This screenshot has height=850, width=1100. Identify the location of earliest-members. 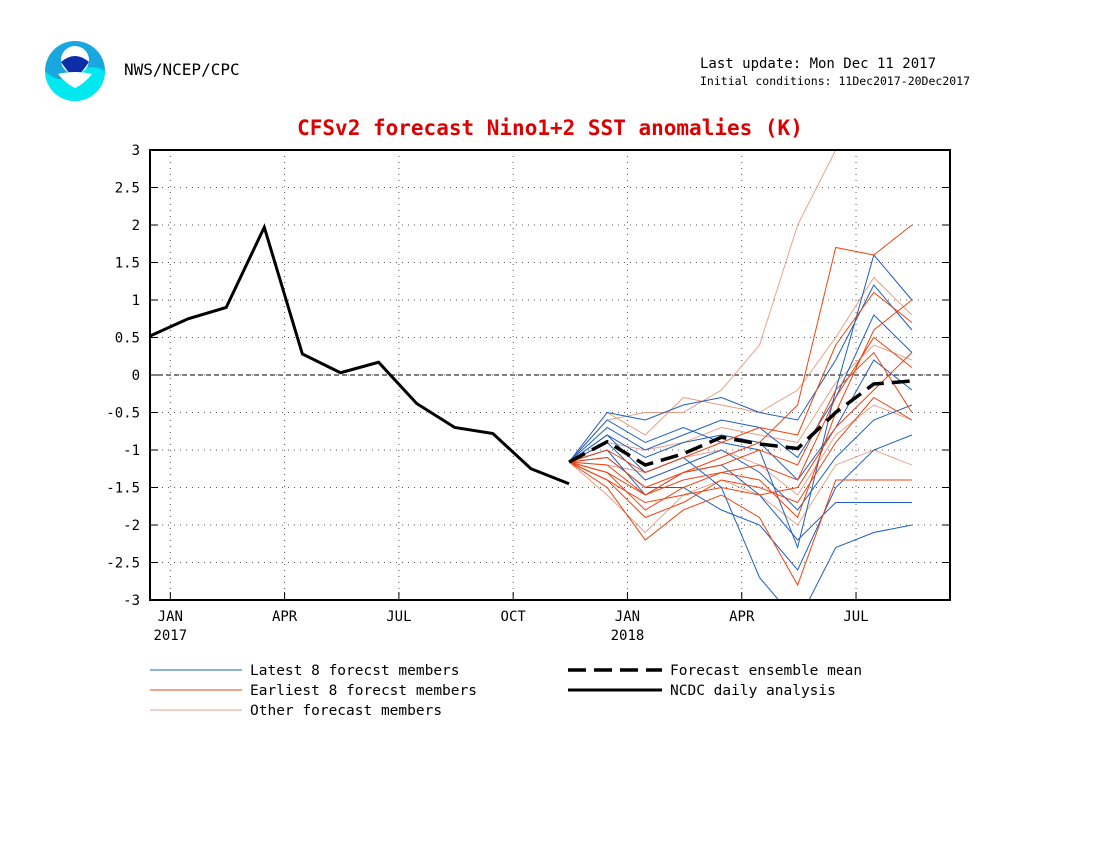
(740, 405).